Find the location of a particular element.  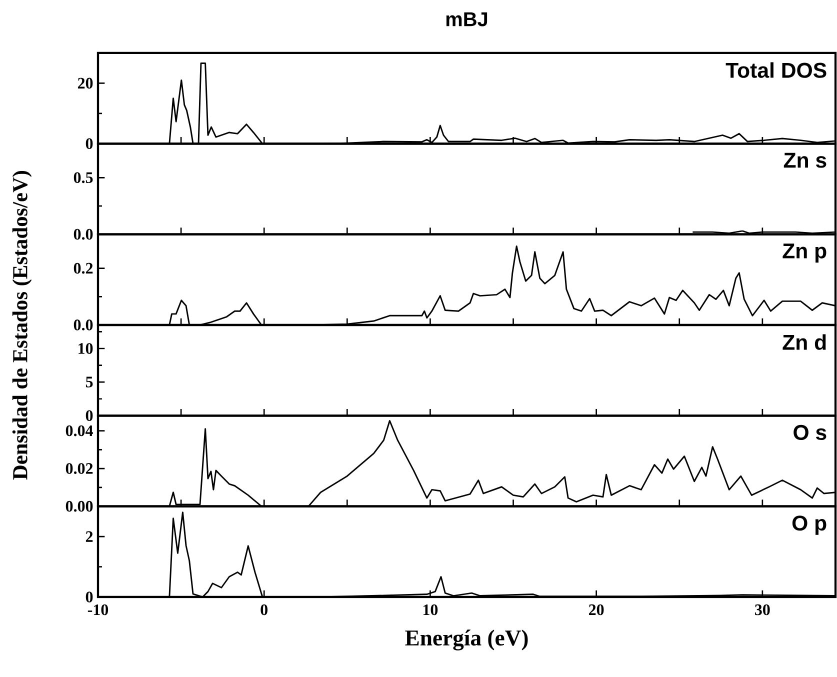

annotation: O s is located at coordinates (810, 432).